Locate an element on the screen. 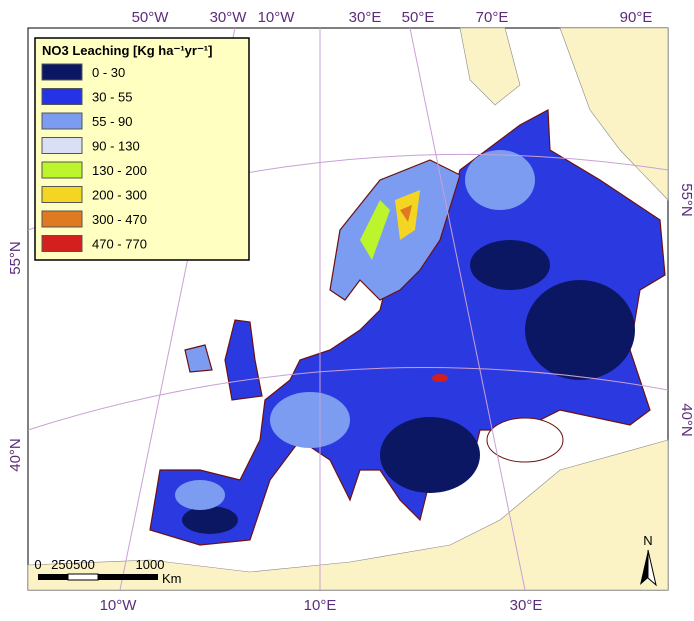  scale-label: 1000 is located at coordinates (150, 564).